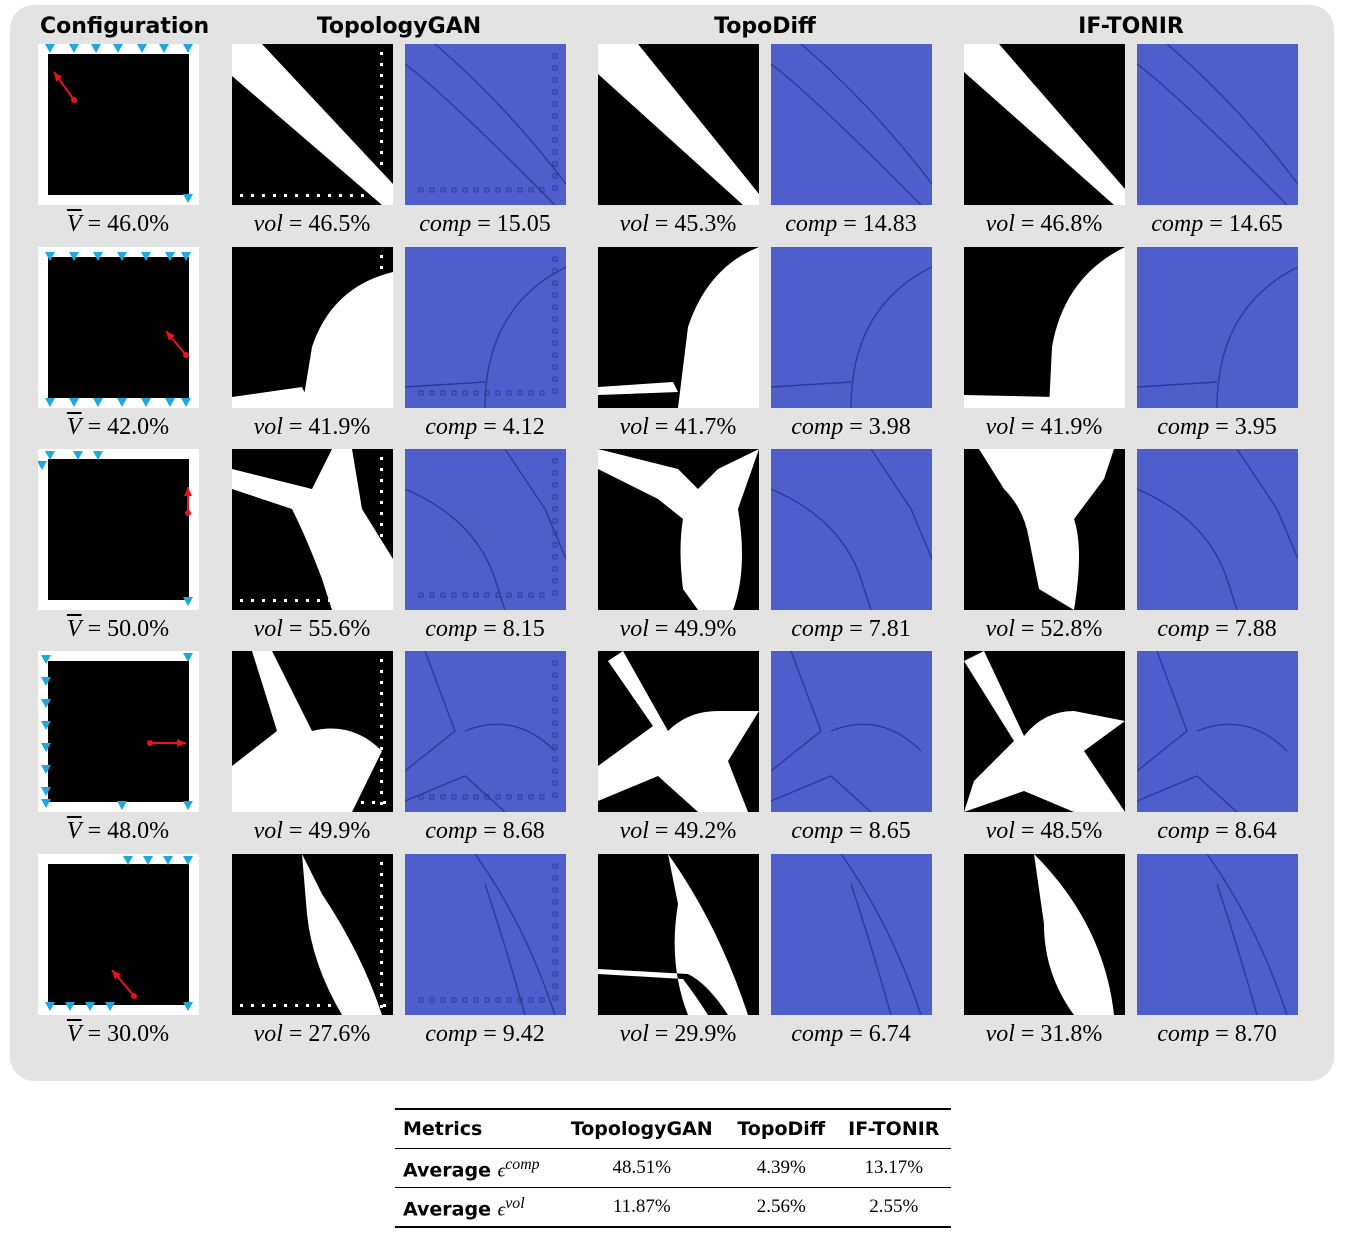 Image resolution: width=1346 pixels, height=1233 pixels. What do you see at coordinates (1044, 831) in the screenshot?
I see `volume-caption: vol = 48.5%` at bounding box center [1044, 831].